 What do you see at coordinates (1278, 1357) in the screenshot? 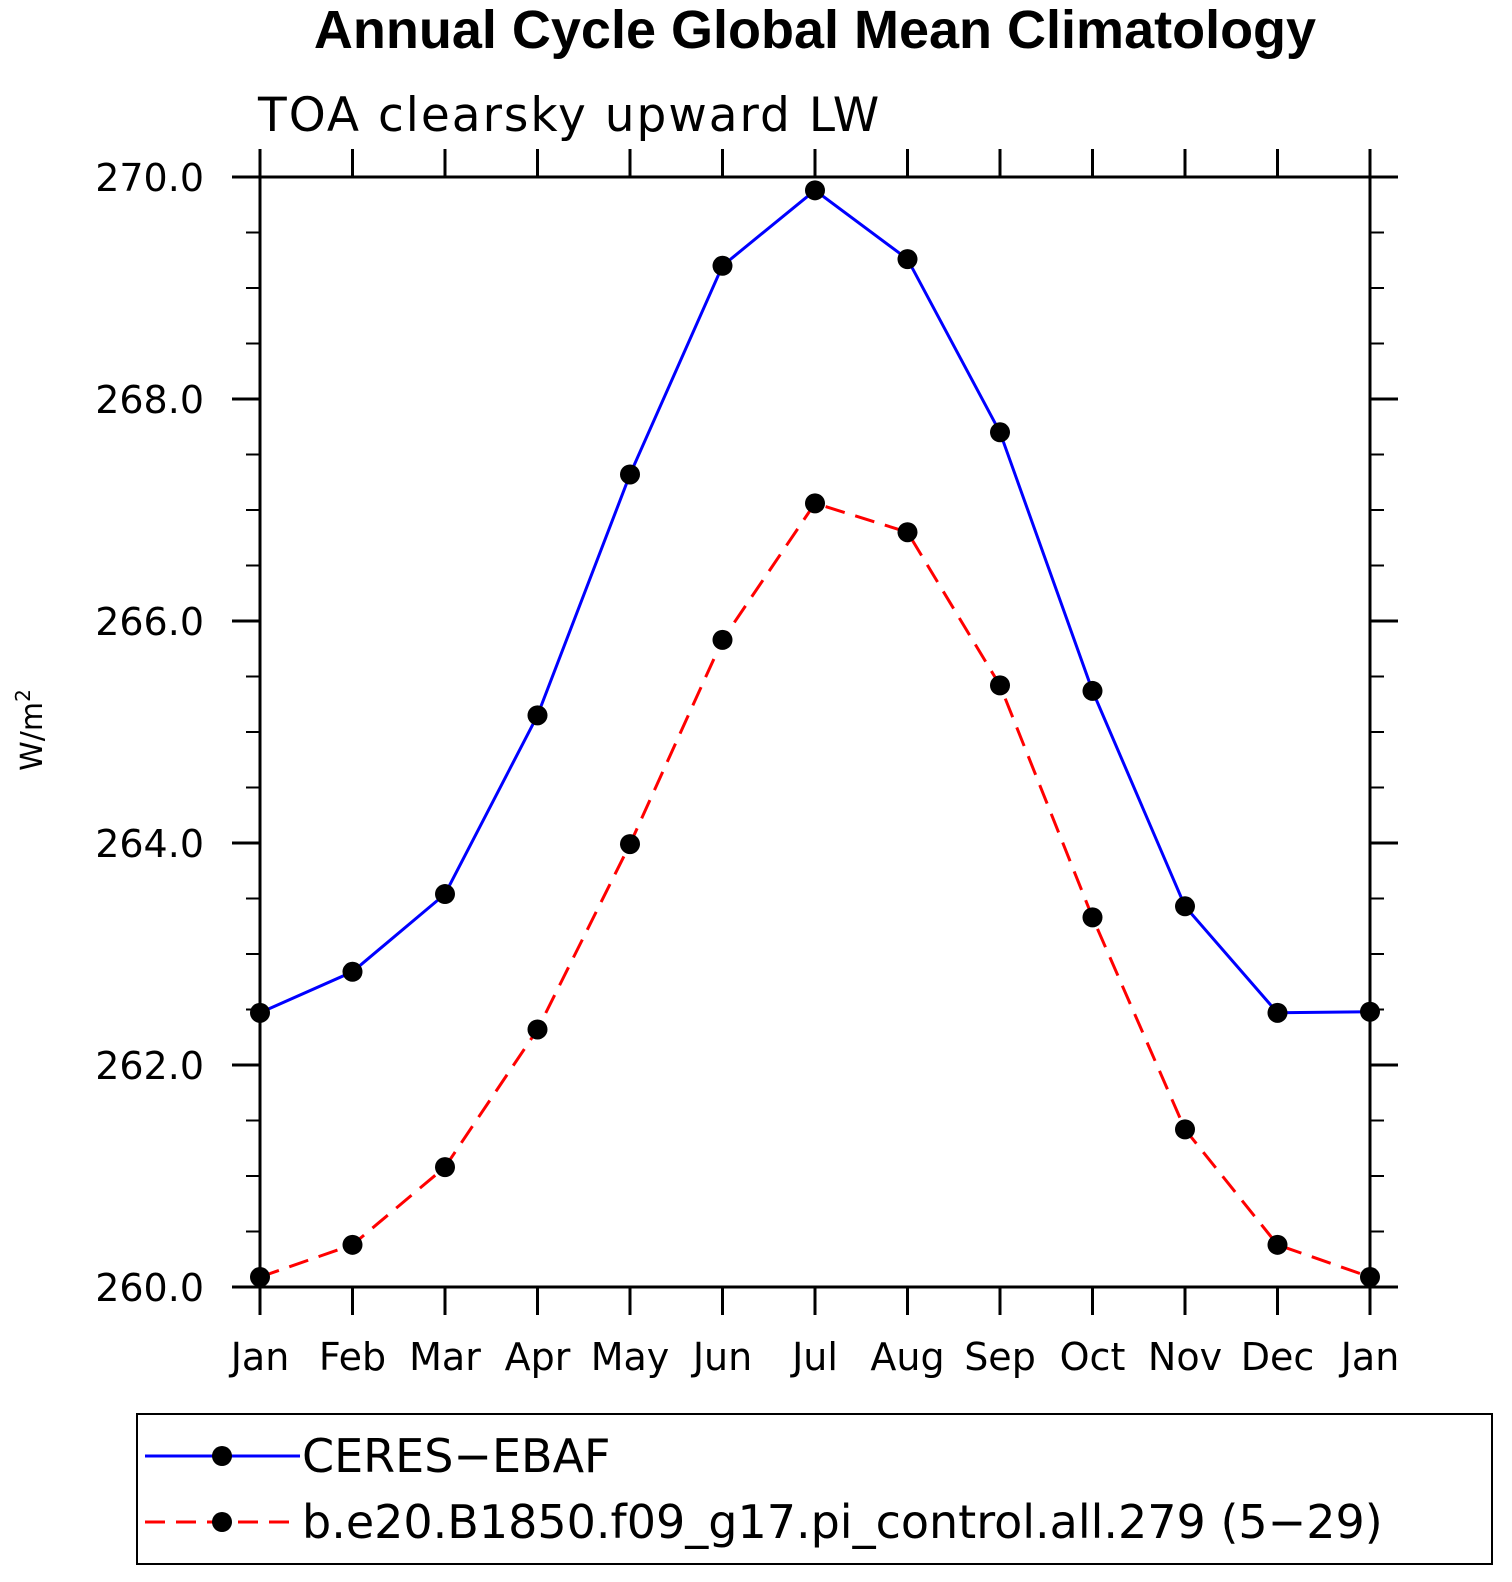
I see `x-tick-label: Dec` at bounding box center [1278, 1357].